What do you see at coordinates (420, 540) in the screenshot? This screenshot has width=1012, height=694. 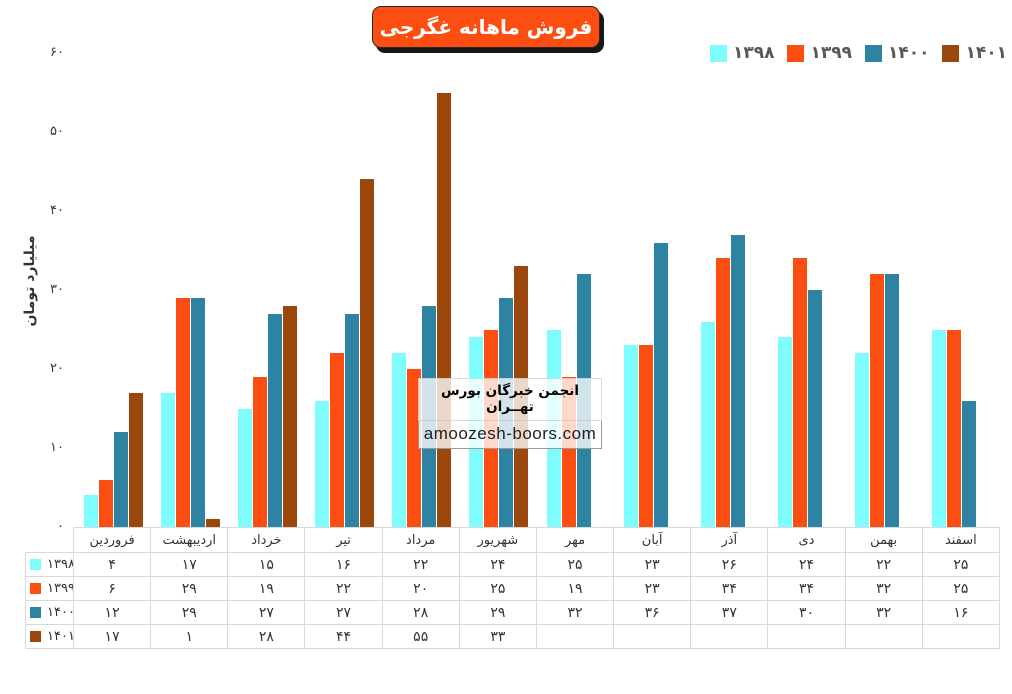 I see `month-header-5: مرداد` at bounding box center [420, 540].